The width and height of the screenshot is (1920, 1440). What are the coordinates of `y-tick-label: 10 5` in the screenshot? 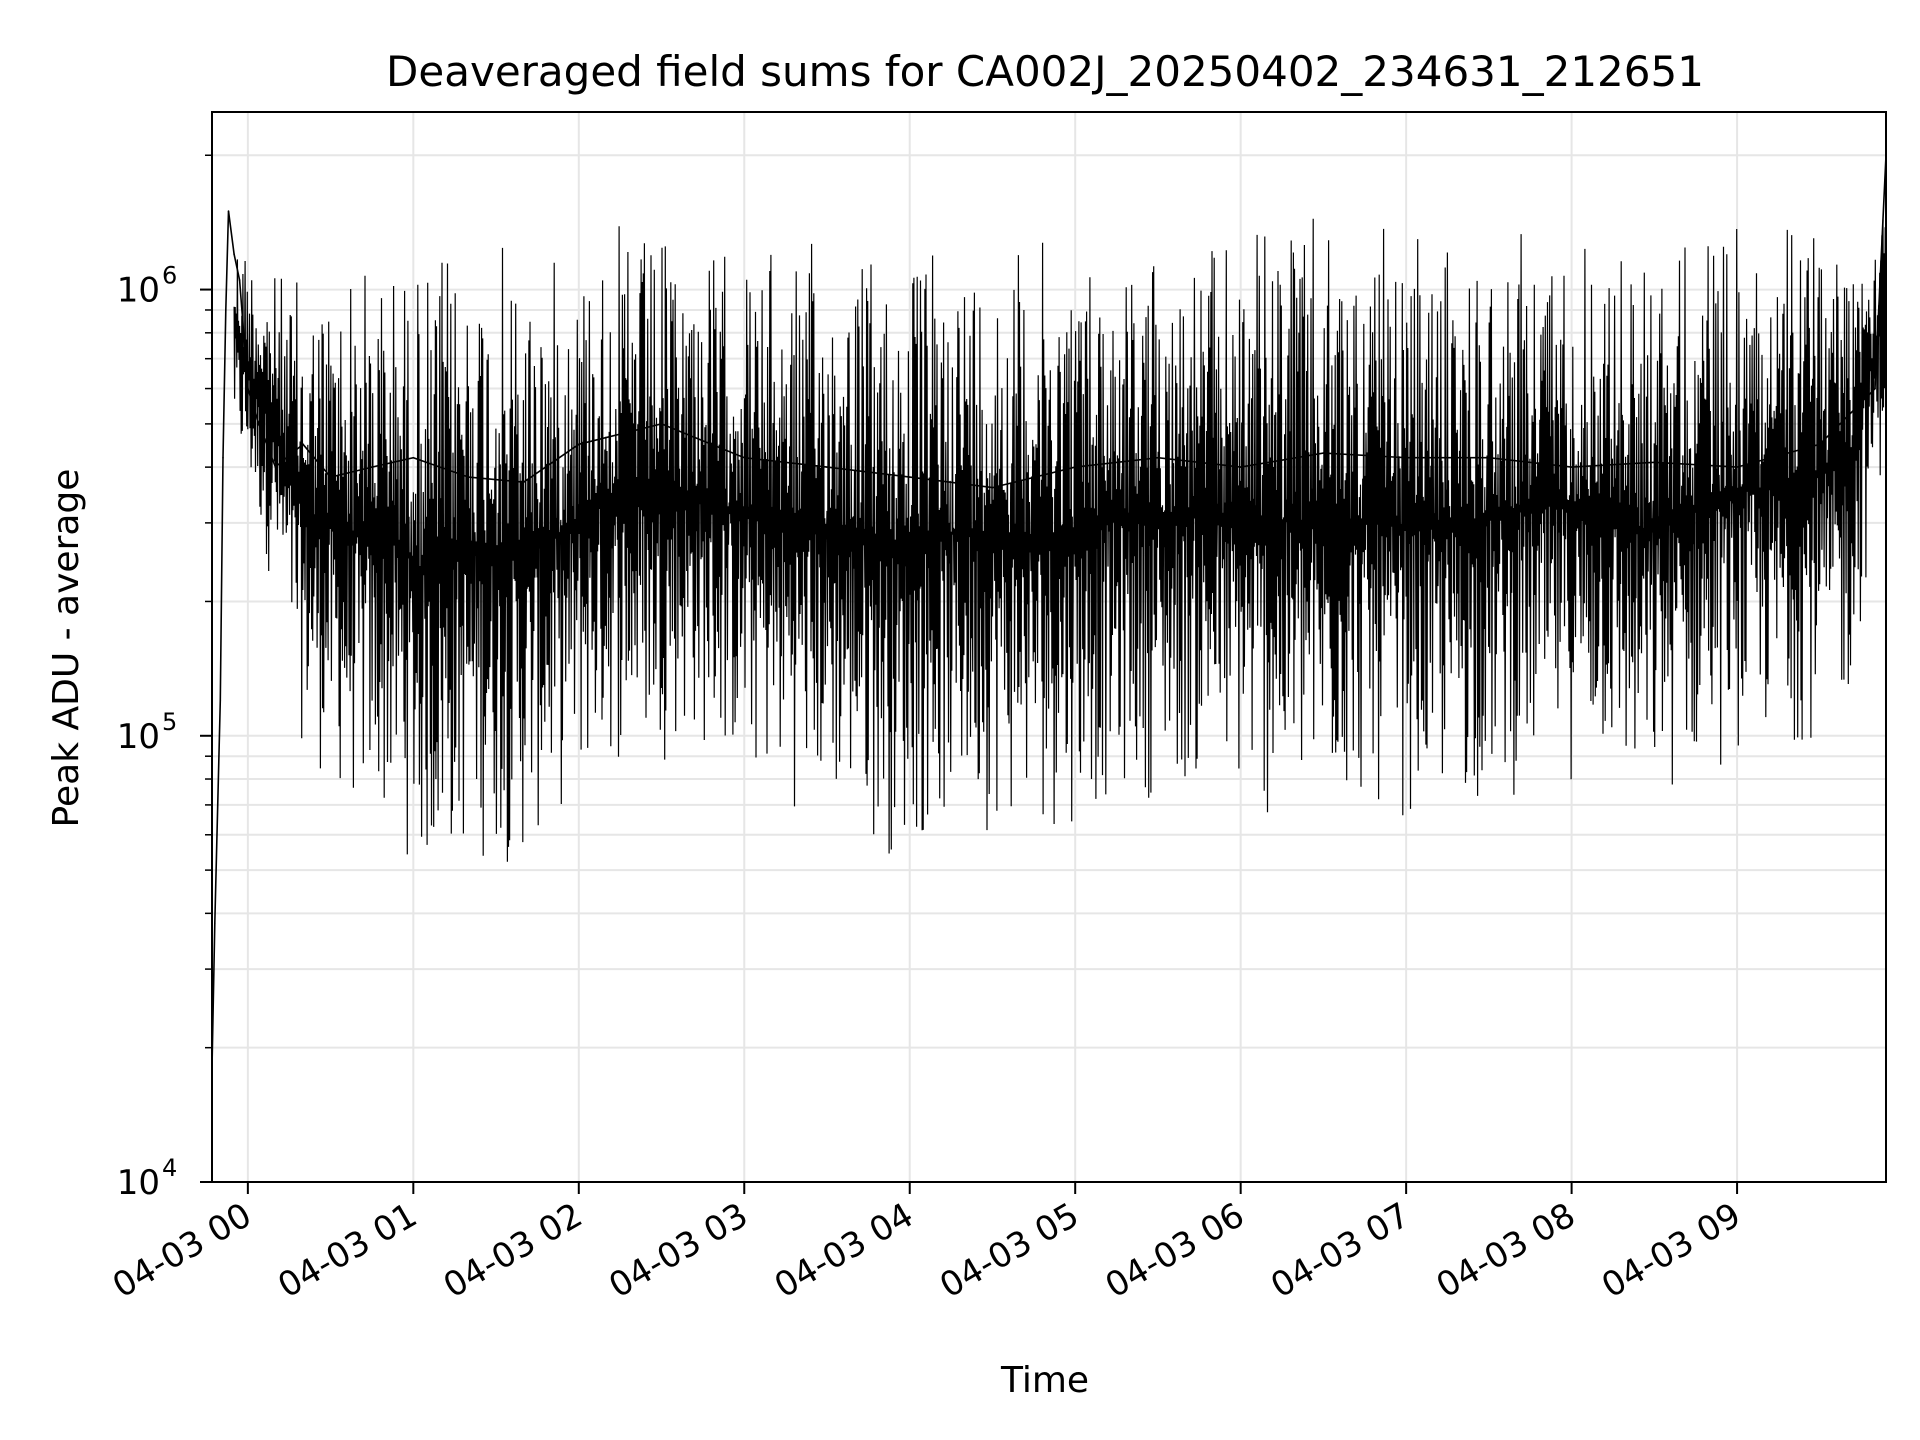 It's located at (147, 732).